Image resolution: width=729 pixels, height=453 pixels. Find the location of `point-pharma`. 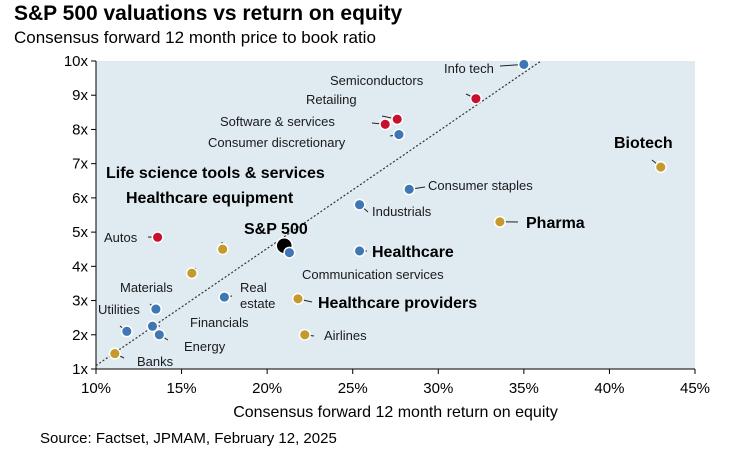

point-pharma is located at coordinates (499, 221).